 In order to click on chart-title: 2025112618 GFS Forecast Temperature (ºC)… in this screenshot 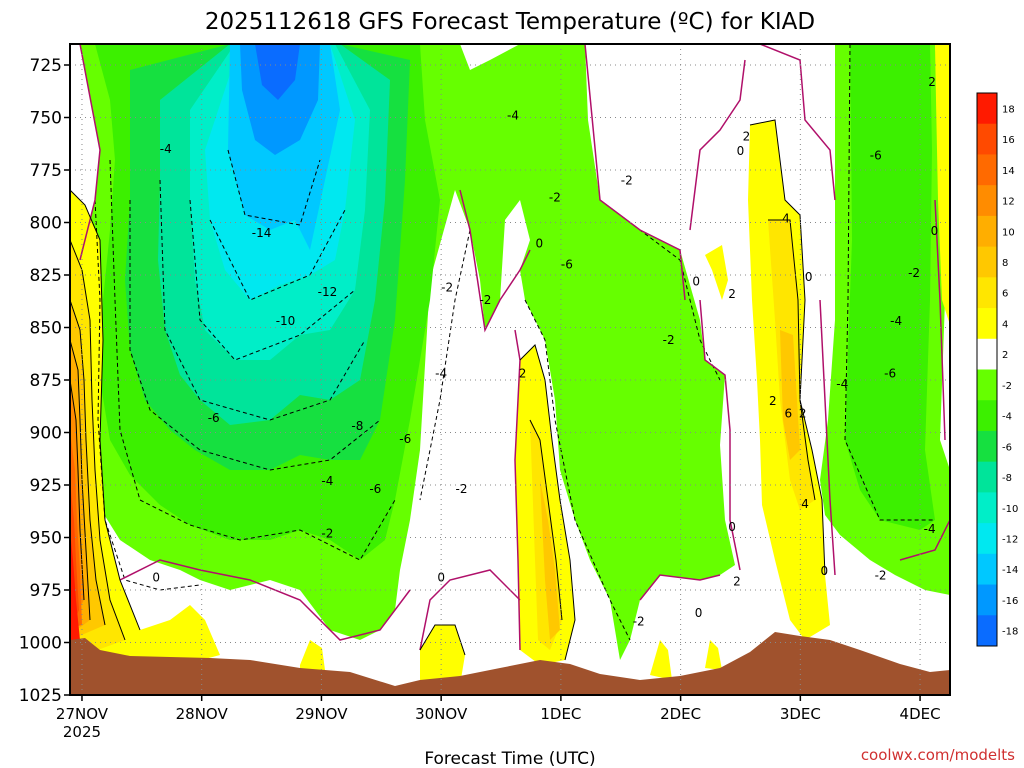, I will do `click(510, 22)`.